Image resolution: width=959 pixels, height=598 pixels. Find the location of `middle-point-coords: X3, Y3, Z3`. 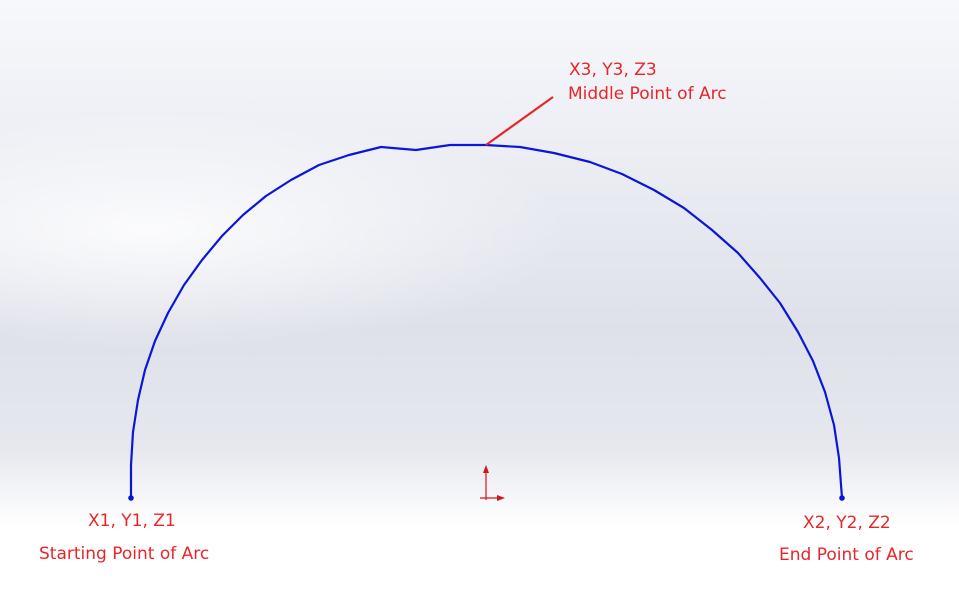

middle-point-coords: X3, Y3, Z3 is located at coordinates (613, 70).